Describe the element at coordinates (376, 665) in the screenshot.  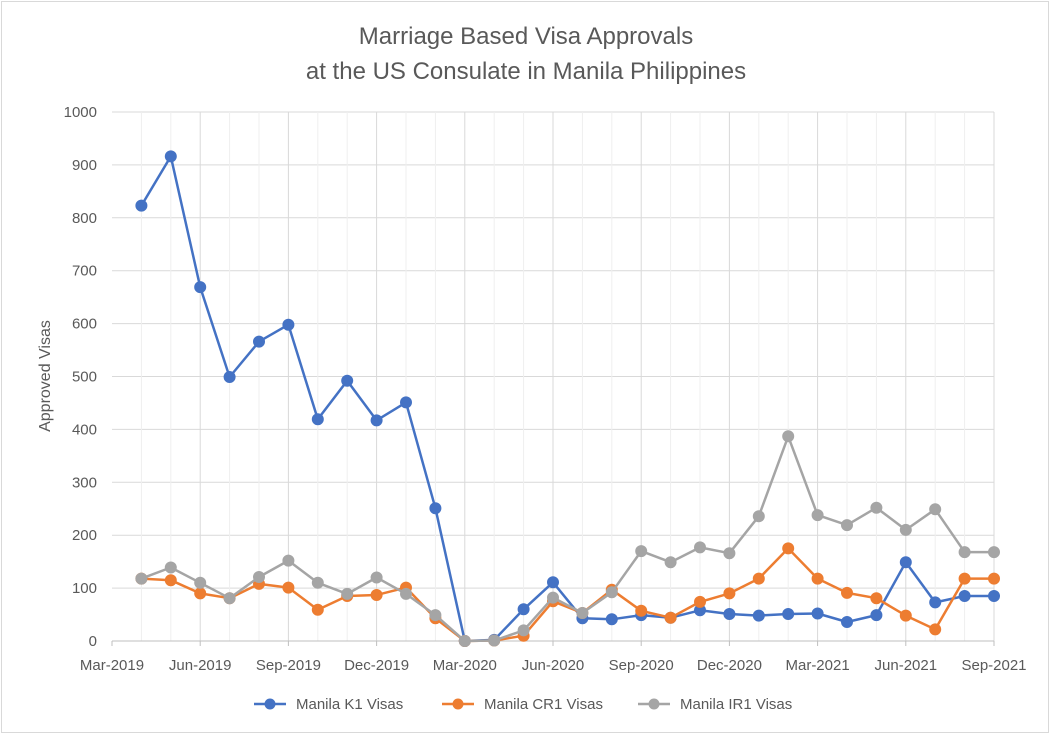
I see `x-tick-label: Dec-2019` at that location.